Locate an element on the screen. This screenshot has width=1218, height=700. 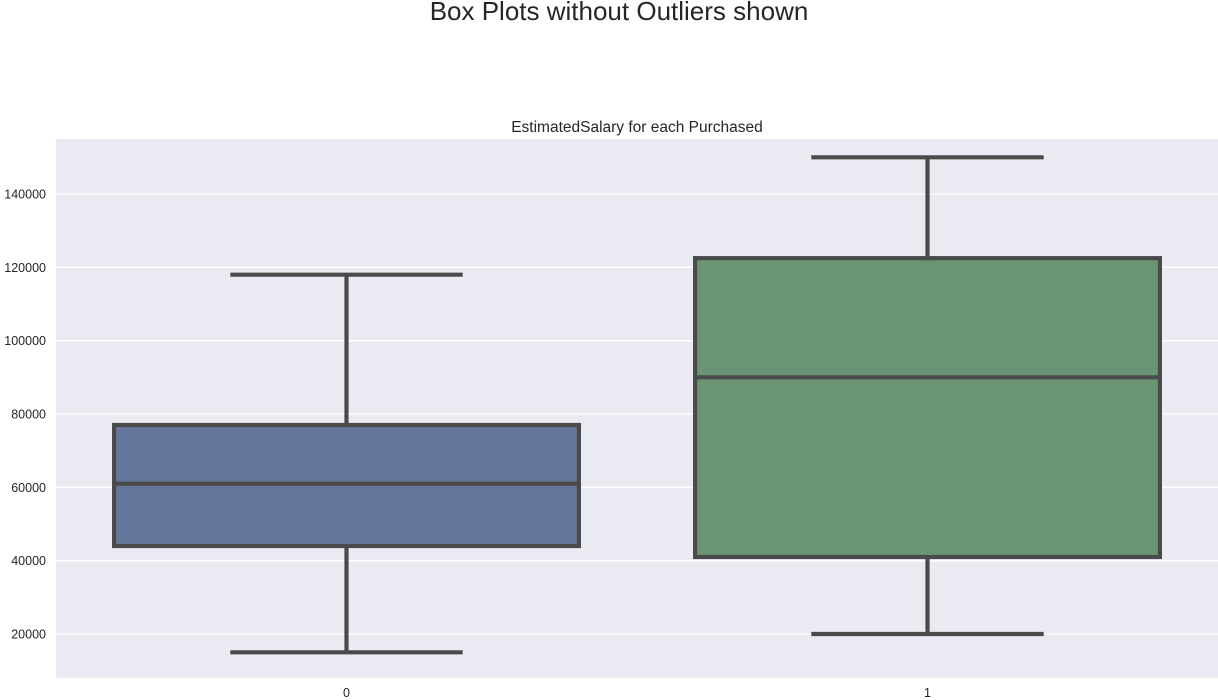
chart-suptitle: Box Plots without Outliers shown is located at coordinates (619, 13).